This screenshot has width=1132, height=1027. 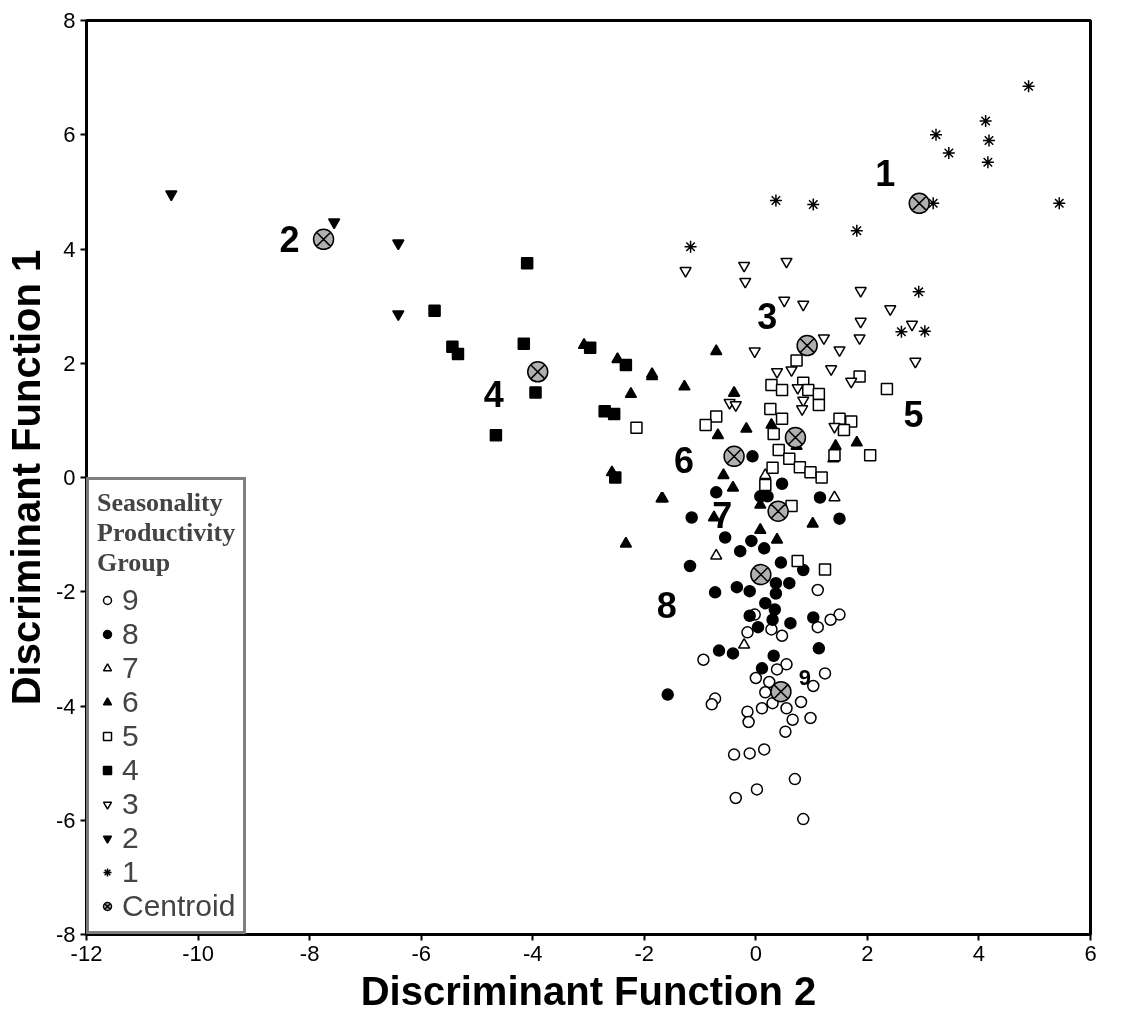 What do you see at coordinates (644, 953) in the screenshot?
I see `x-tick-label: -2` at bounding box center [644, 953].